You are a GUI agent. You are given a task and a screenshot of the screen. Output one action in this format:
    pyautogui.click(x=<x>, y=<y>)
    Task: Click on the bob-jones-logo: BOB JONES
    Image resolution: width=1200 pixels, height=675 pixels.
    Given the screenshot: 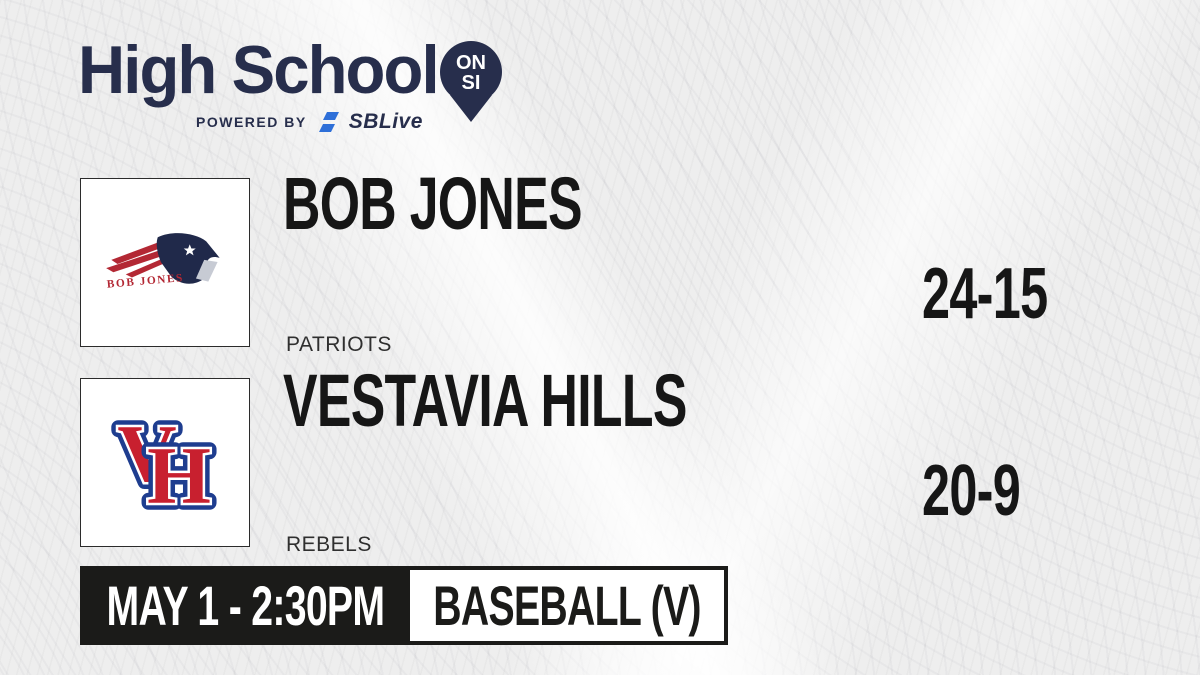 What is the action you would take?
    pyautogui.click(x=165, y=262)
    